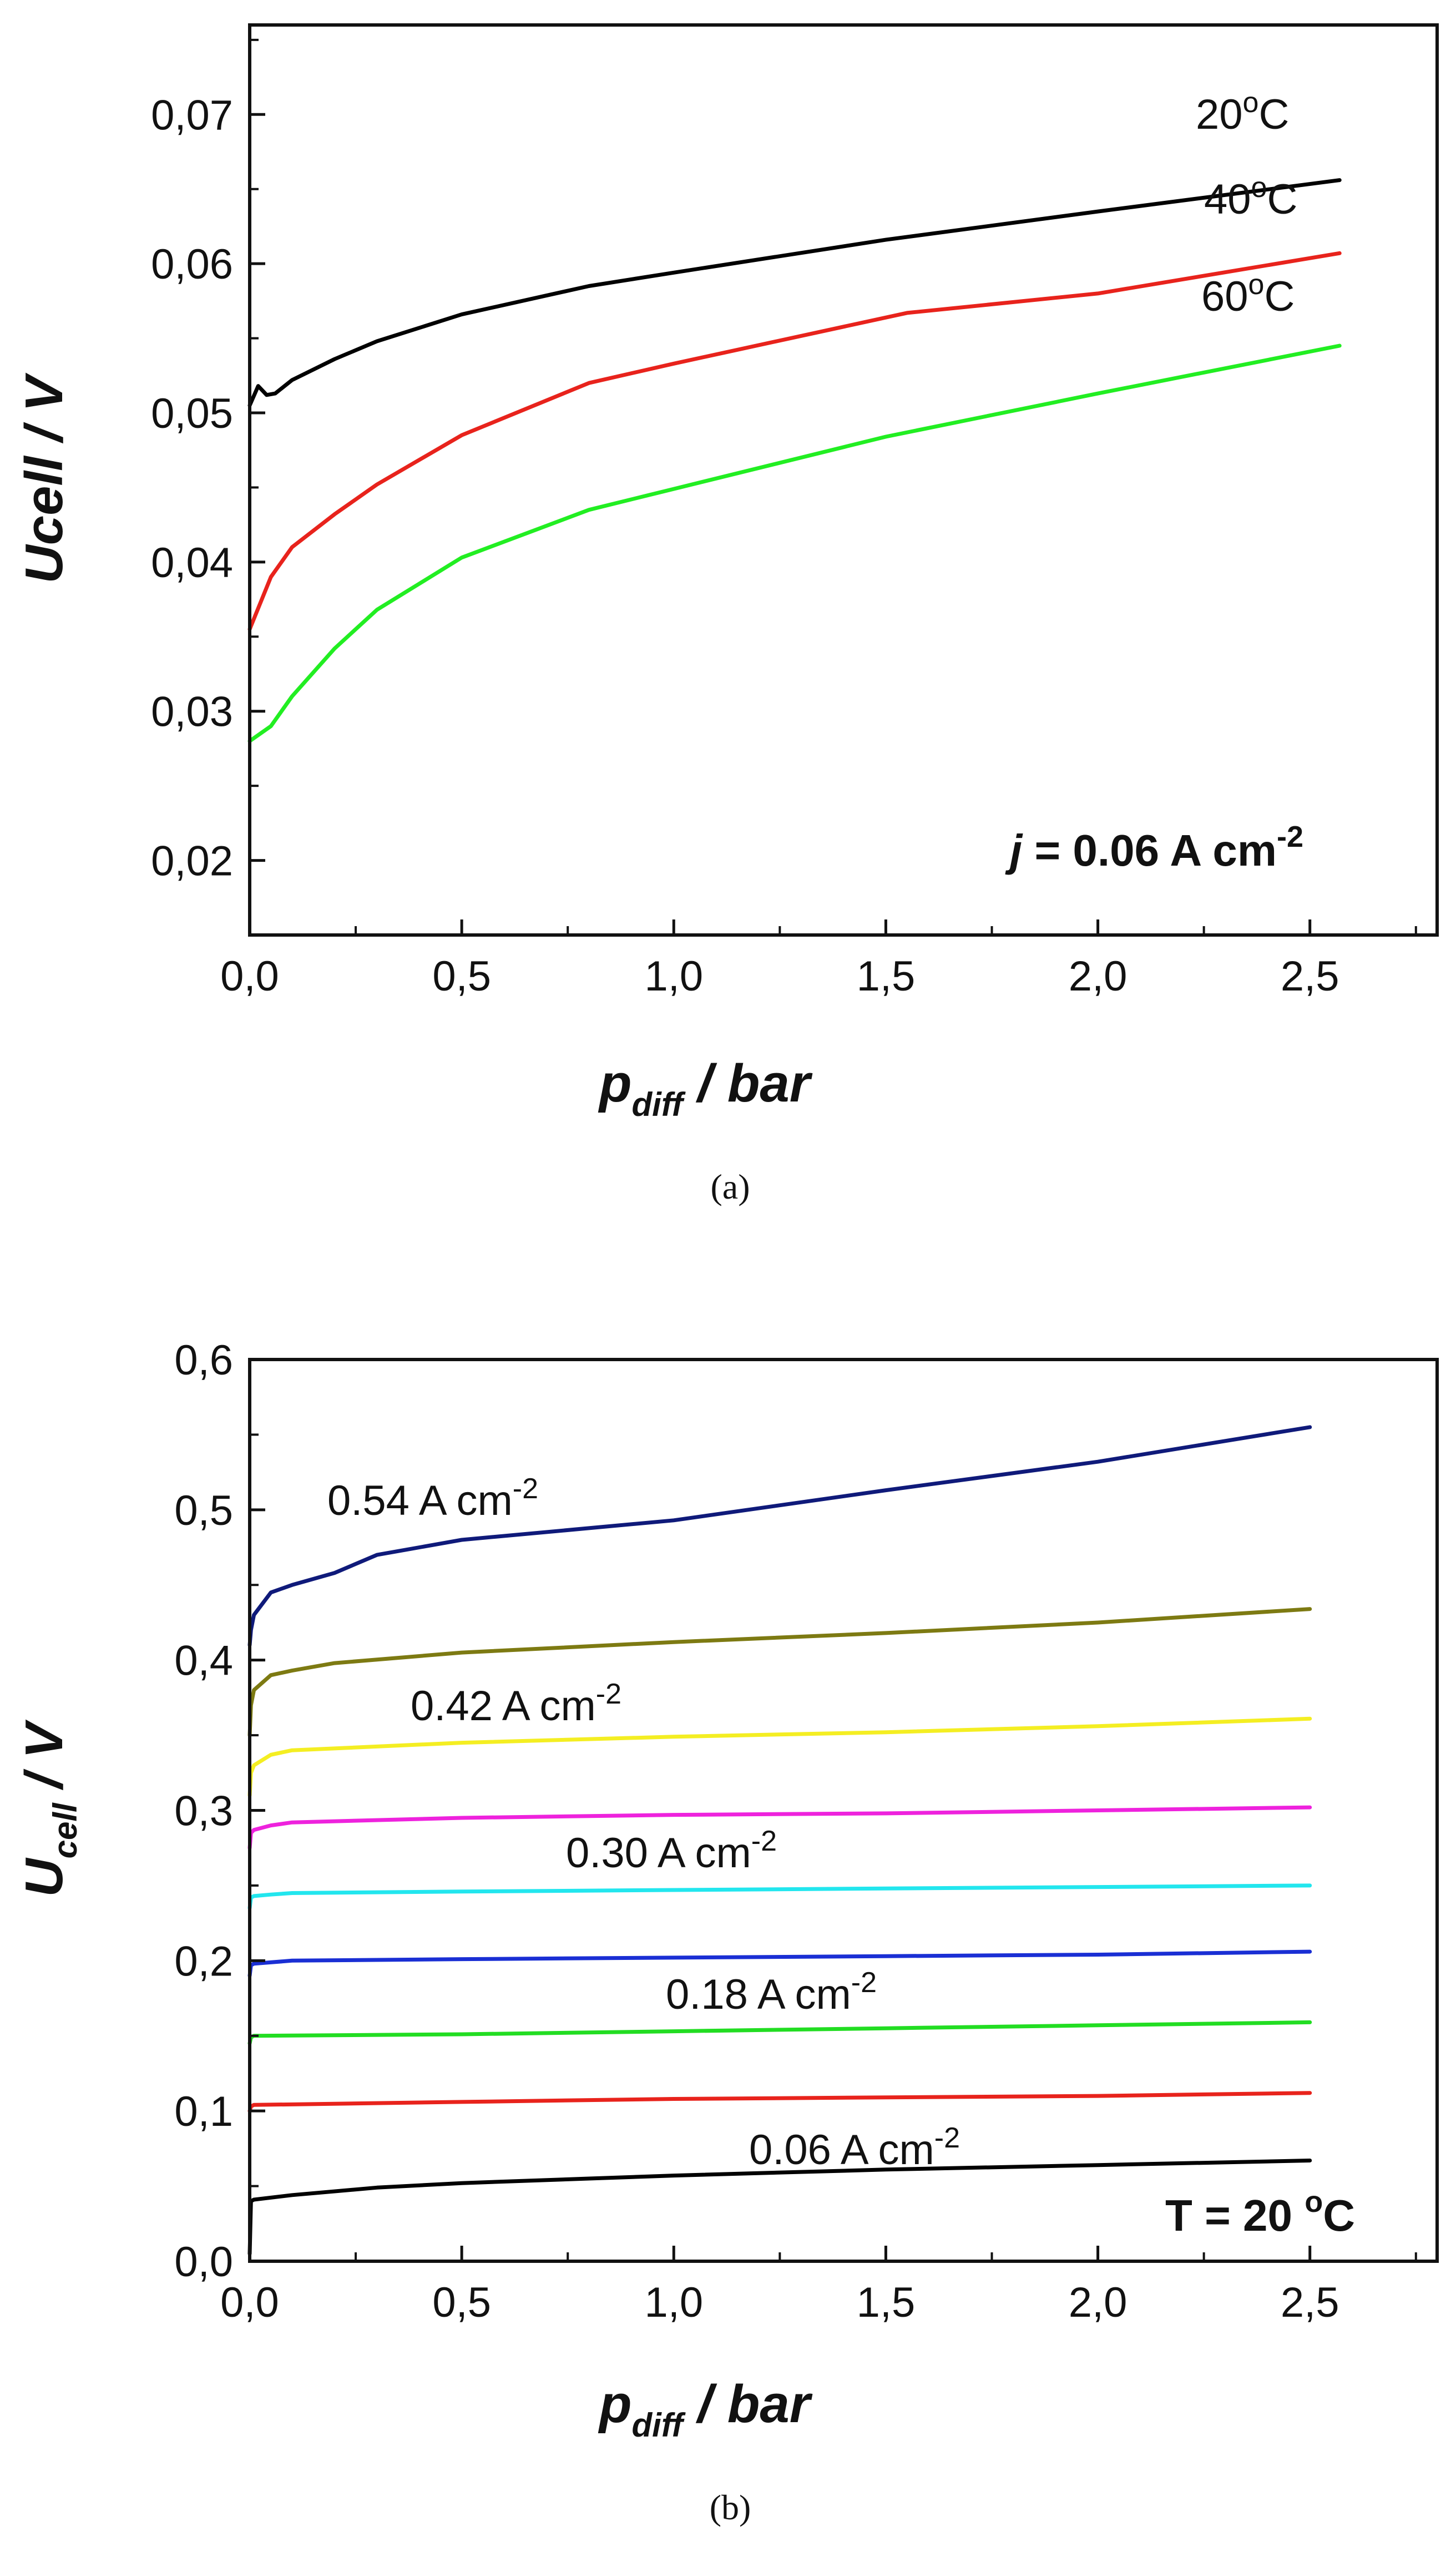  Describe the element at coordinates (433, 1498) in the screenshot. I see `curve-label-0-54: 0.54 A cm-2` at that location.